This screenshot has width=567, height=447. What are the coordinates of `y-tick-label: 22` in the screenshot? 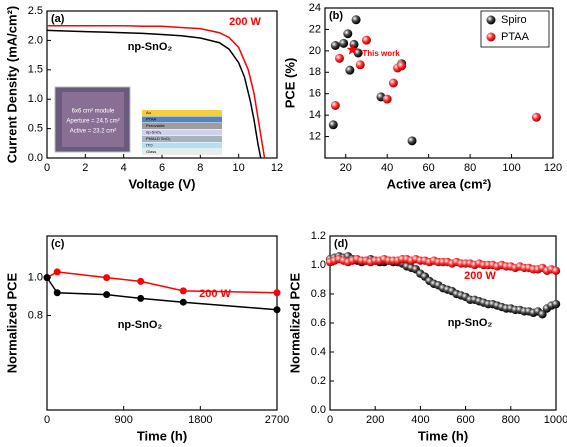 It's located at (315, 29).